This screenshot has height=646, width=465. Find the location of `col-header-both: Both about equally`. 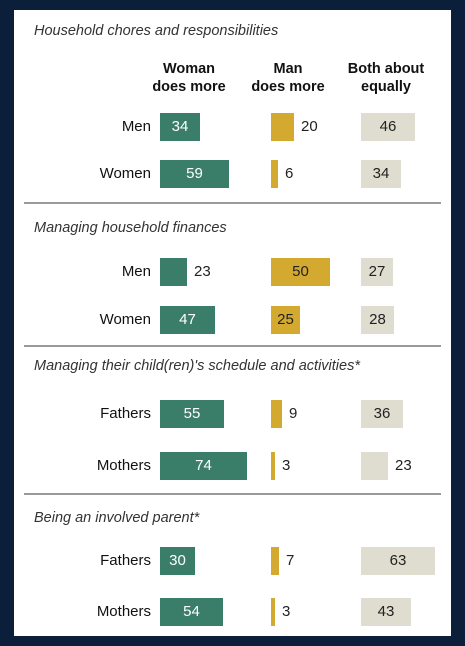

col-header-both: Both about equally is located at coordinates (386, 78).